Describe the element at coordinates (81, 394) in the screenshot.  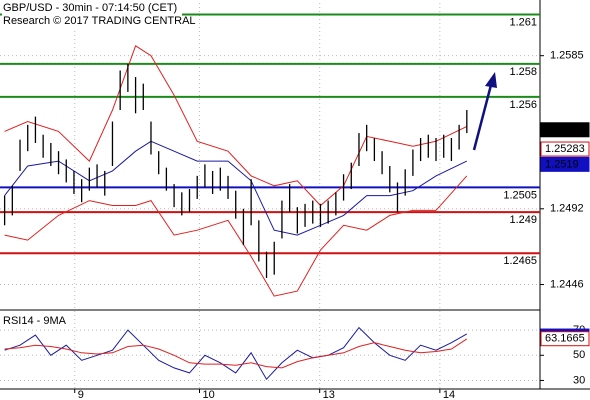
I see `x-tick-label: 9` at that location.